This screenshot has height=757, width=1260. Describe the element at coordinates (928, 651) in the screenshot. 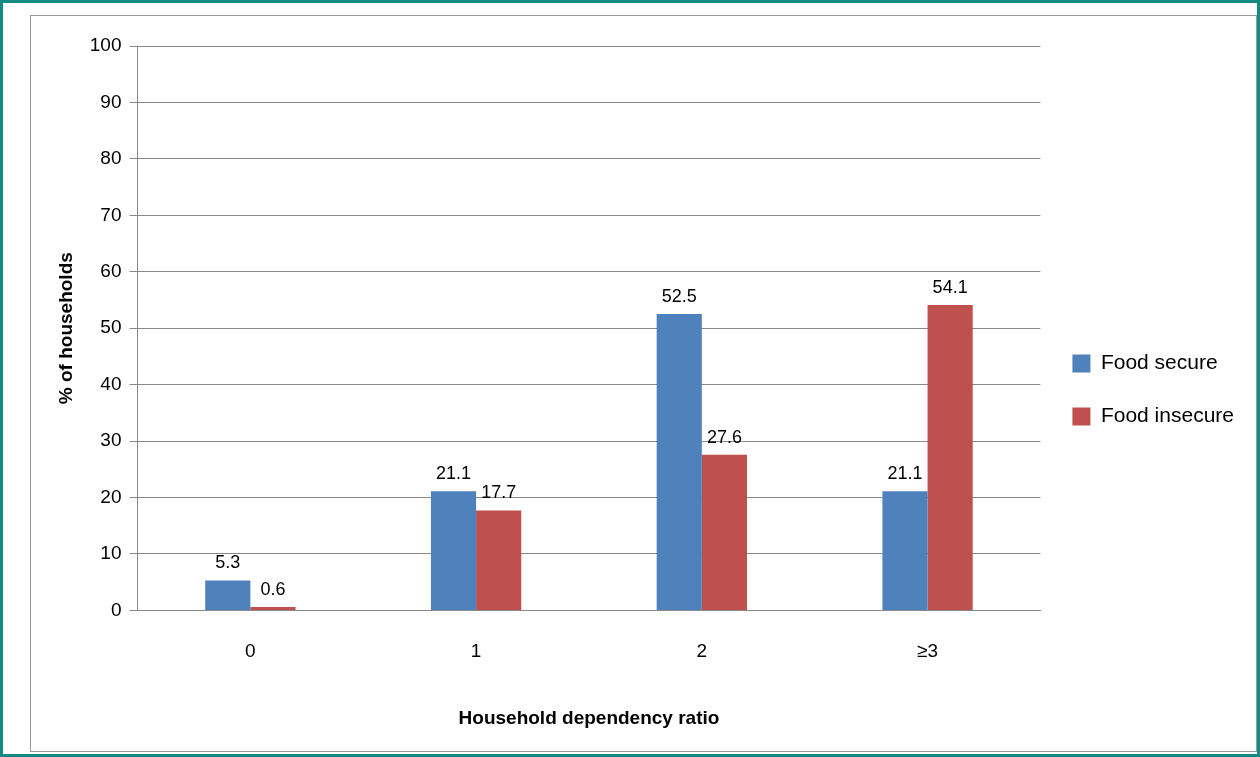

I see `x-tick-label: ≥3` at that location.